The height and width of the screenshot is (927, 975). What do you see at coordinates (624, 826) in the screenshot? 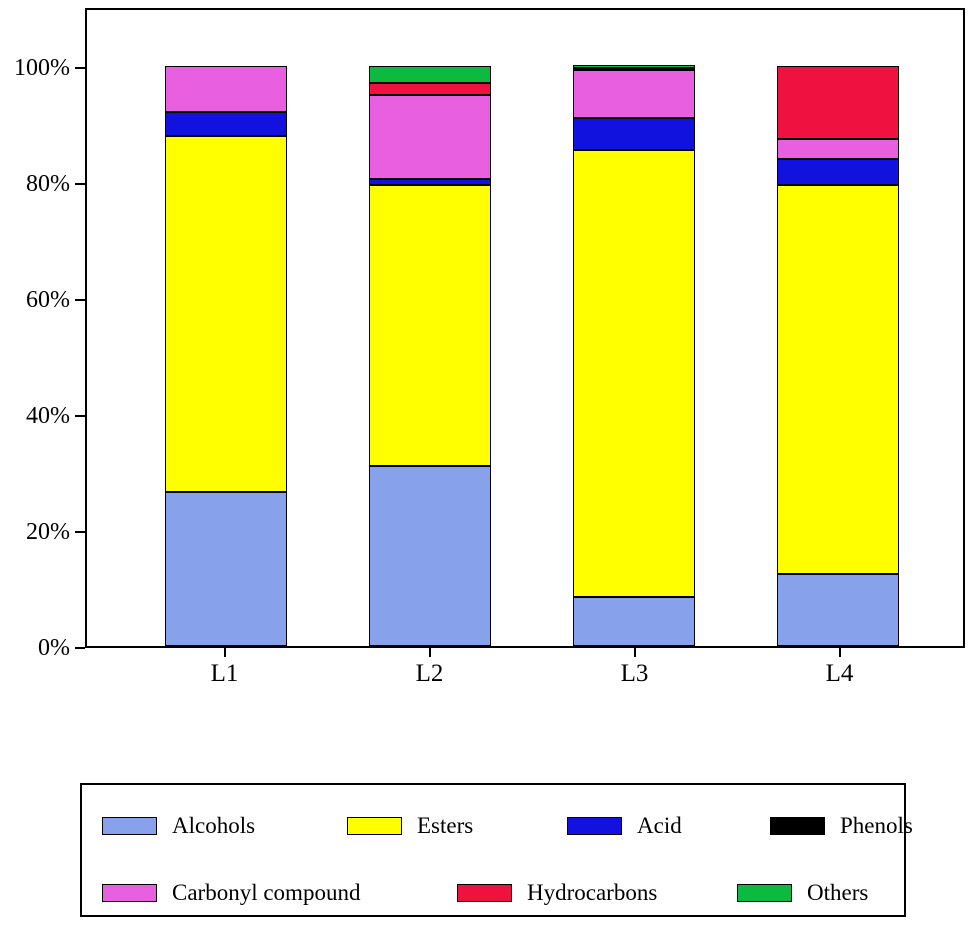
I see `legend-item-acid: Acid` at bounding box center [624, 826].